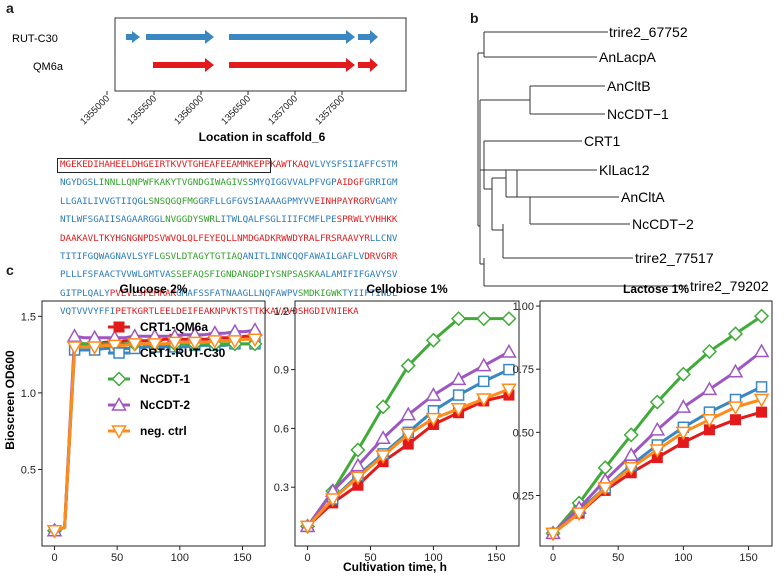  Describe the element at coordinates (523, 307) in the screenshot. I see `y-tick-label: 1.00` at that location.